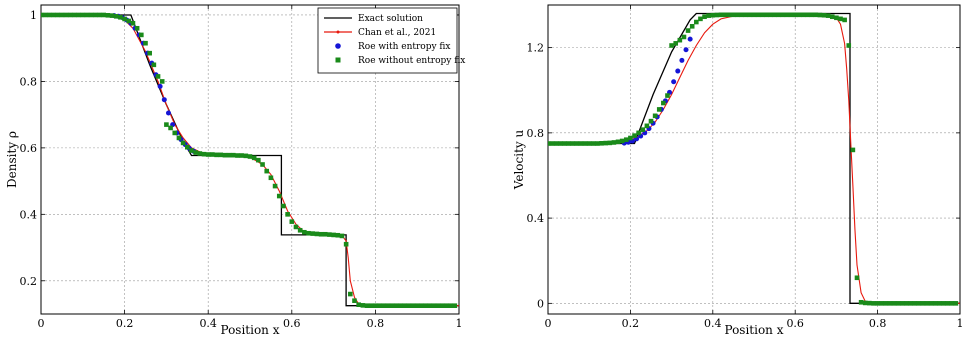 This screenshot has width=963, height=345. Describe the element at coordinates (29, 281) in the screenshot. I see `y-tick-label: 0.2` at that location.